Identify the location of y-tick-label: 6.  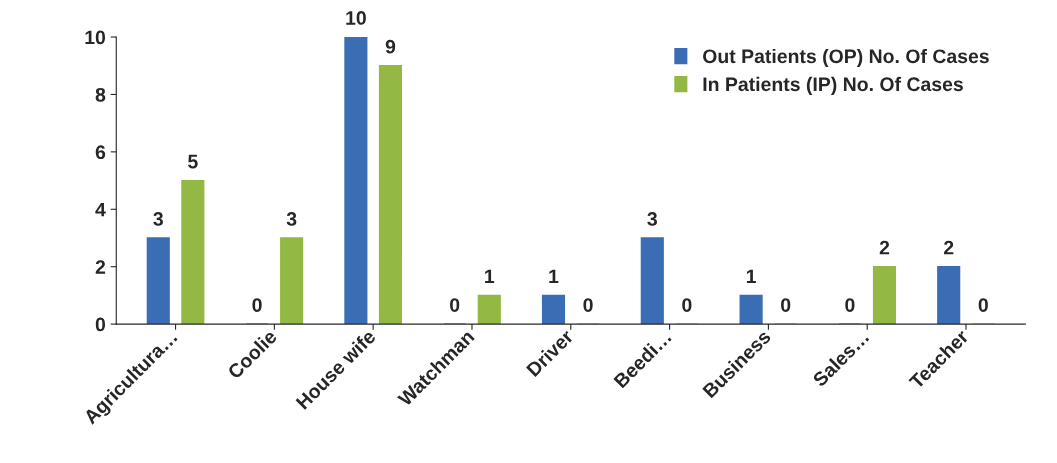
(100, 152).